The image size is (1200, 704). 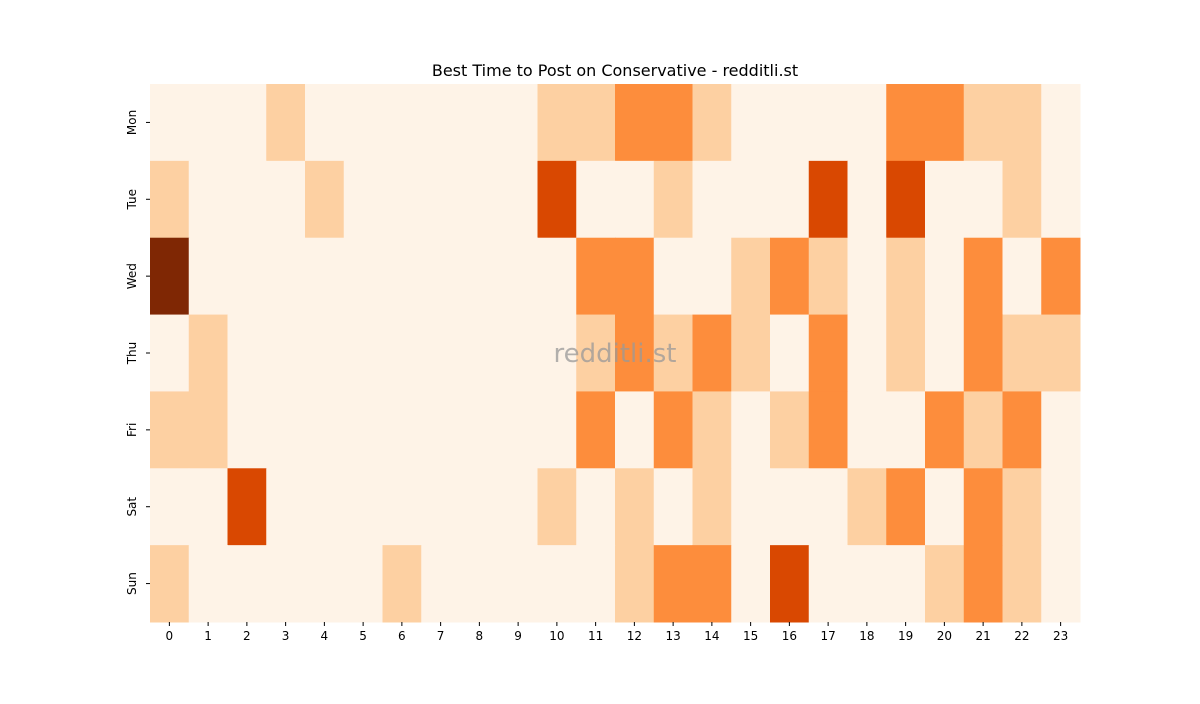 What do you see at coordinates (247, 636) in the screenshot?
I see `x-tick-label: 2` at bounding box center [247, 636].